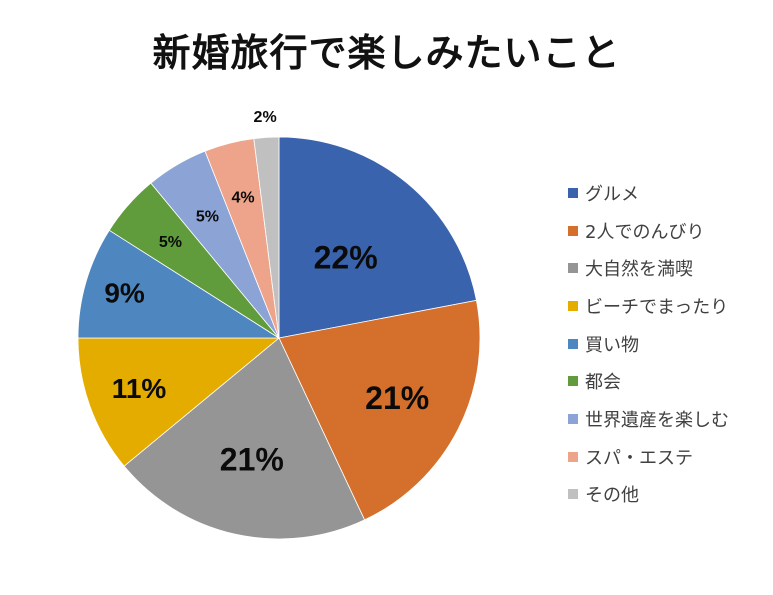  What do you see at coordinates (648, 193) in the screenshot?
I see `legend-item-gourmet: グルメ` at bounding box center [648, 193].